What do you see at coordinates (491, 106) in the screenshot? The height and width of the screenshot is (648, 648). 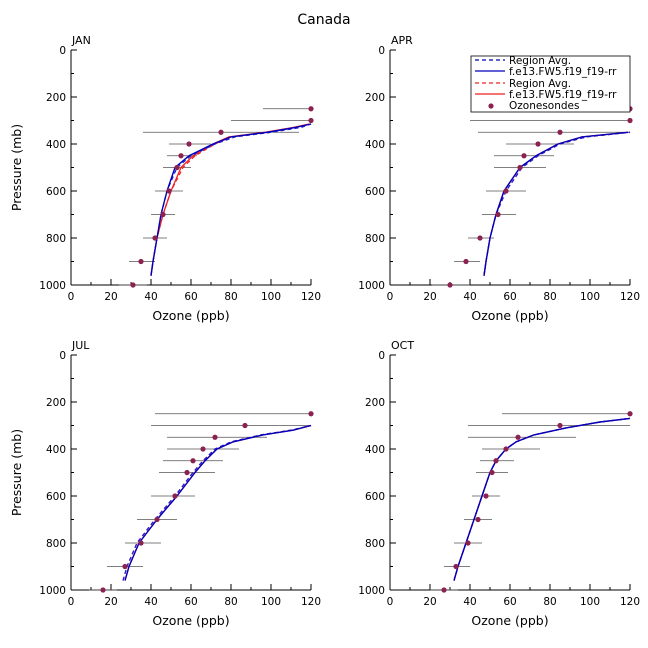 I see `legend-marker` at bounding box center [491, 106].